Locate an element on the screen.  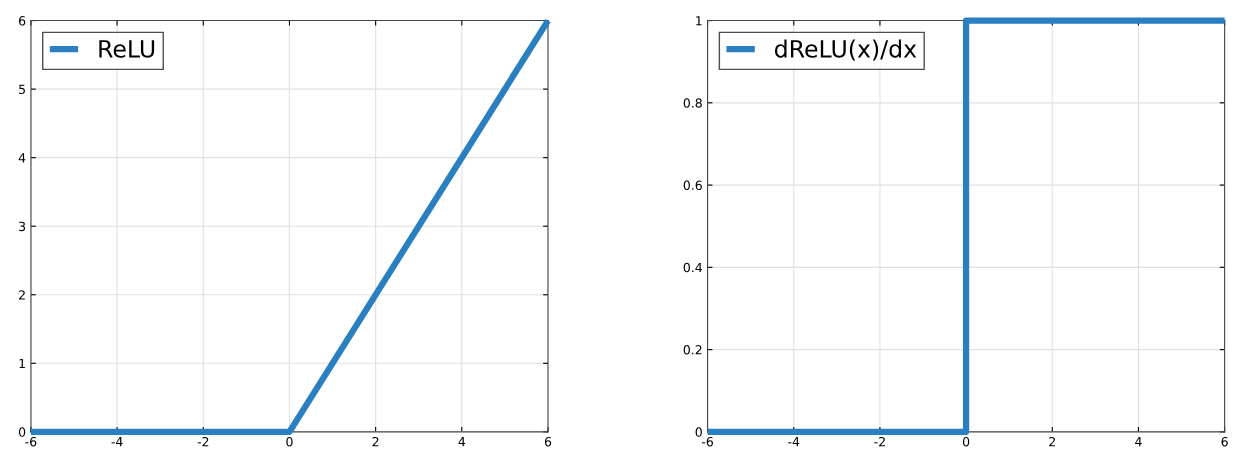
y-tick-label: 6 is located at coordinates (22, 21).